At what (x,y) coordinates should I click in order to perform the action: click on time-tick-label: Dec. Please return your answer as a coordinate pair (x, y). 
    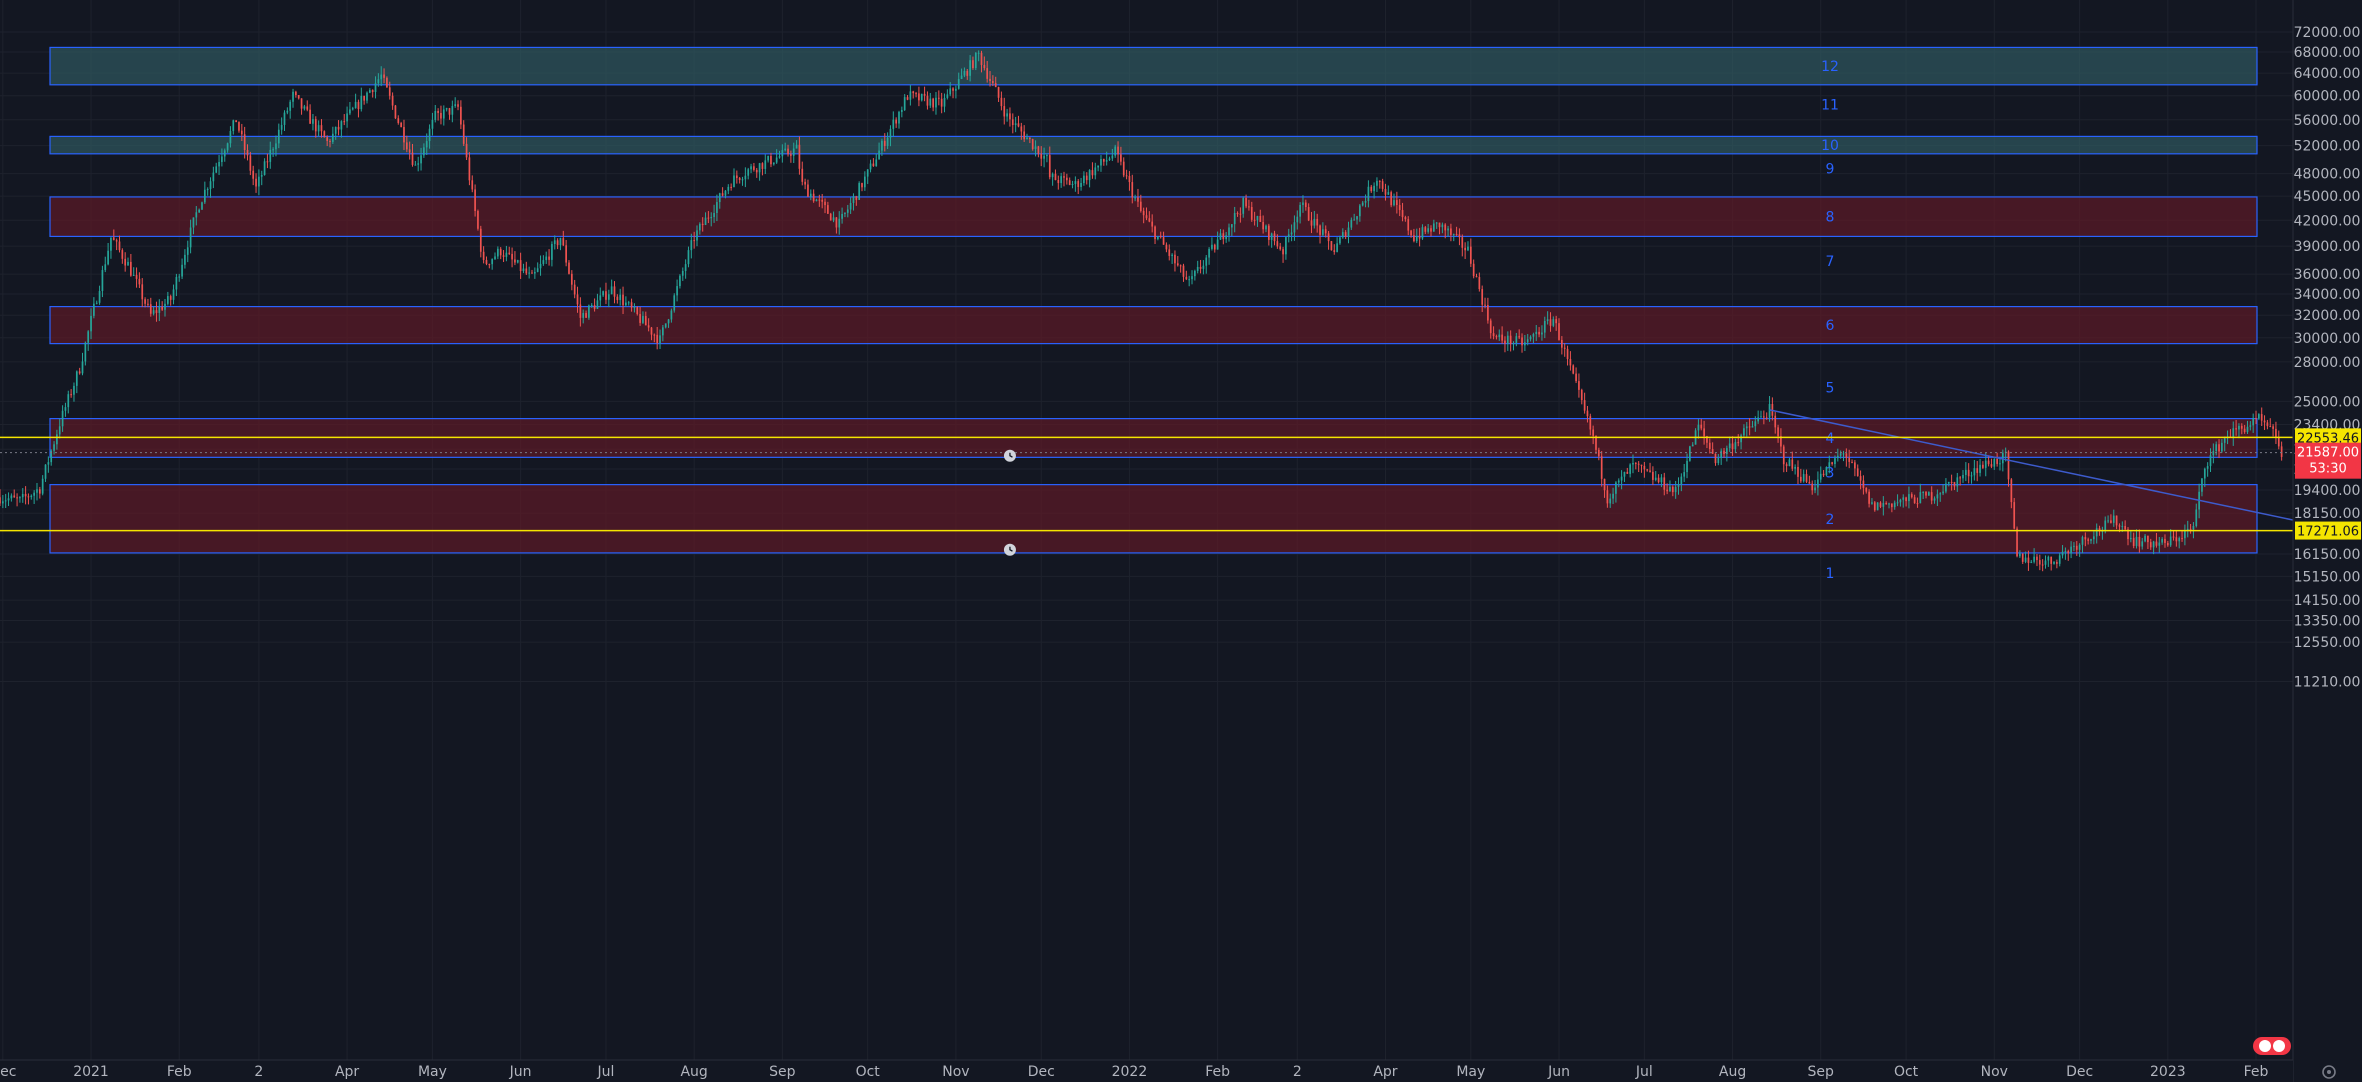
    Looking at the image, I should click on (1041, 1072).